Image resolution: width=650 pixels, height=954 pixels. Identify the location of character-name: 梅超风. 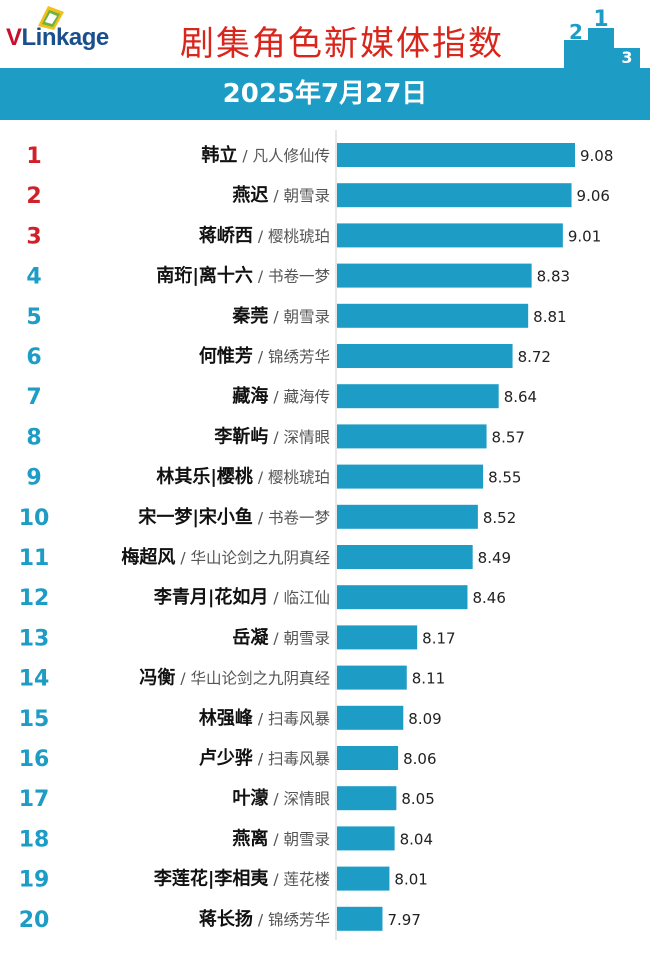
(148, 557).